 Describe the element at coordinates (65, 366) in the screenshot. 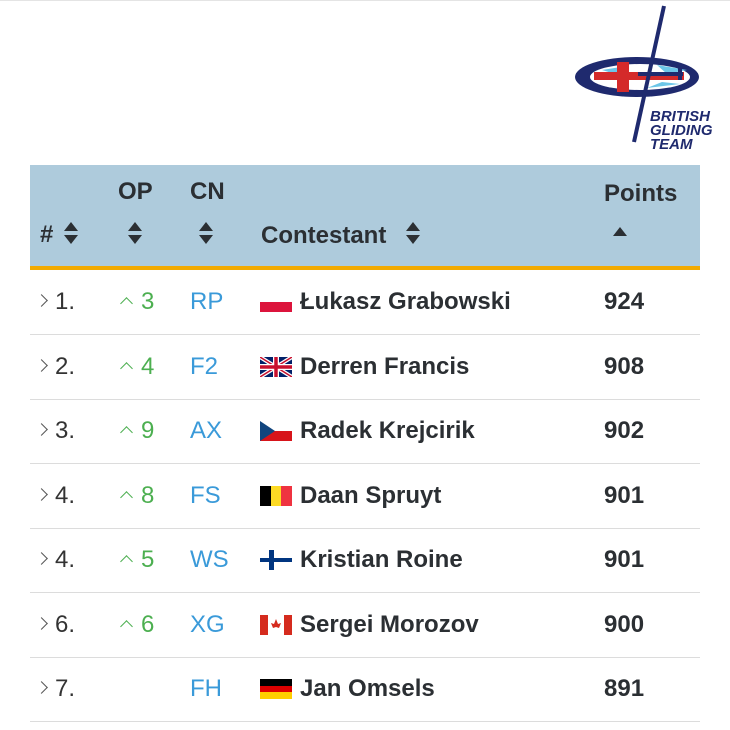

I see `rank: 2.` at that location.